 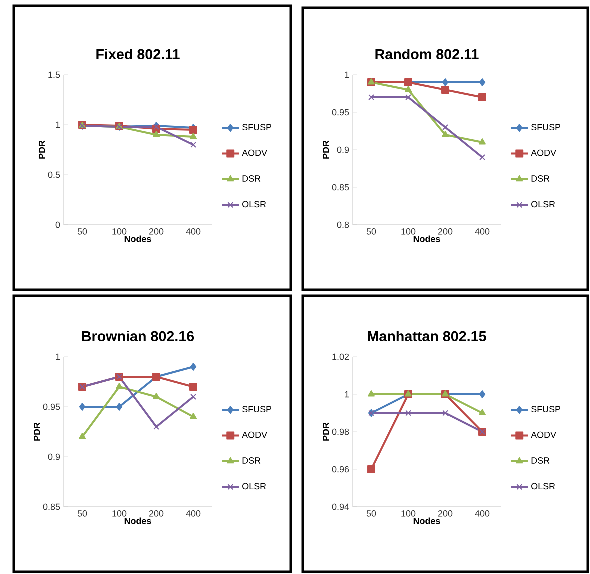 I want to click on chart-title: Random 802.11, so click(x=427, y=54).